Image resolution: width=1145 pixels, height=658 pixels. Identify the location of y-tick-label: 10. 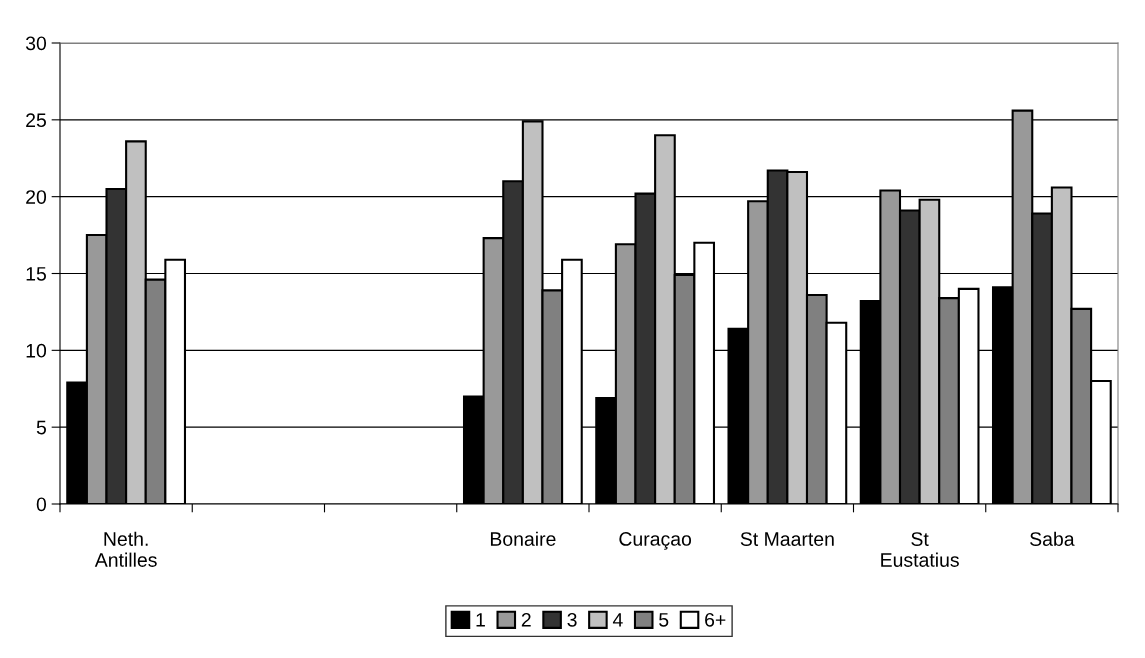
(36, 350).